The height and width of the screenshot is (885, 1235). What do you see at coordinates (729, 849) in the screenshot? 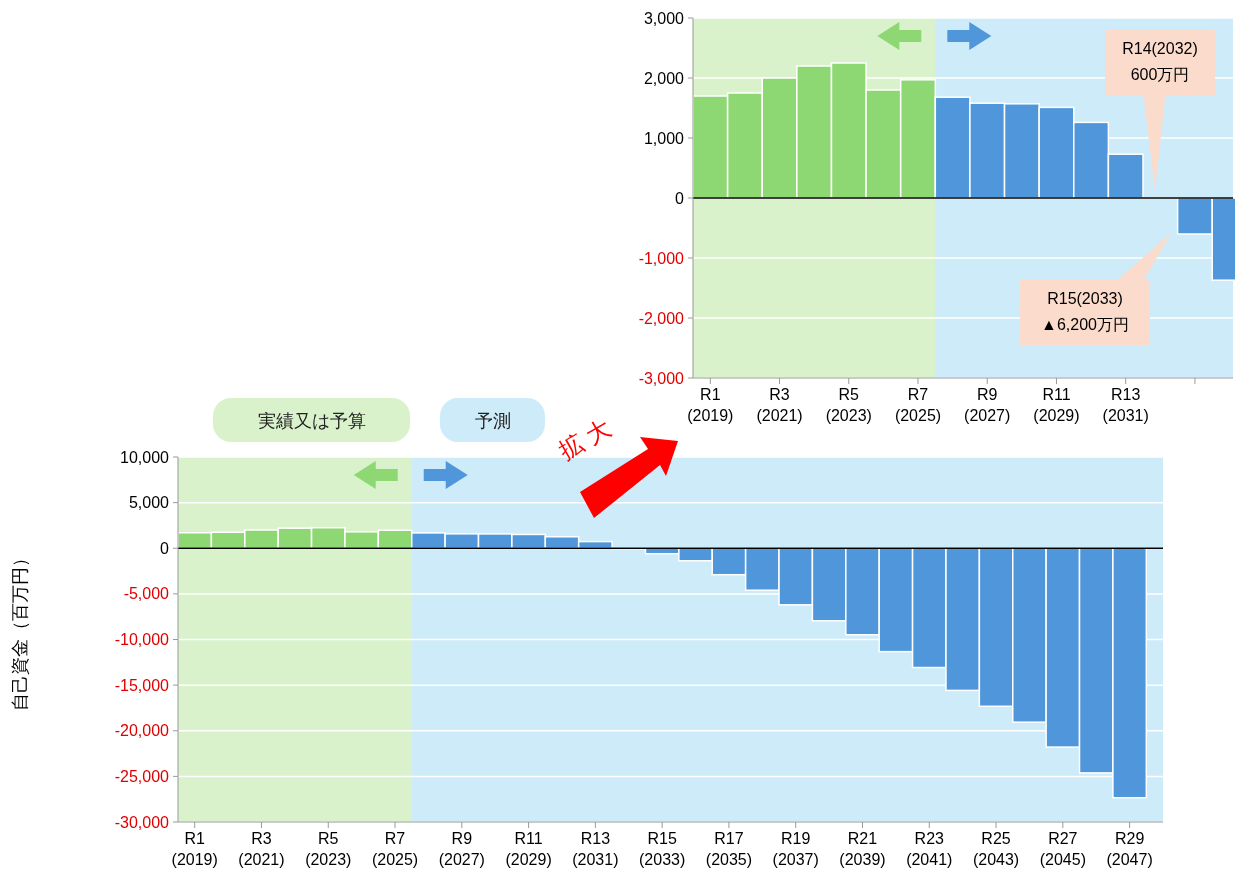
I see `x-tick-label: R17 (2035)` at bounding box center [729, 849].